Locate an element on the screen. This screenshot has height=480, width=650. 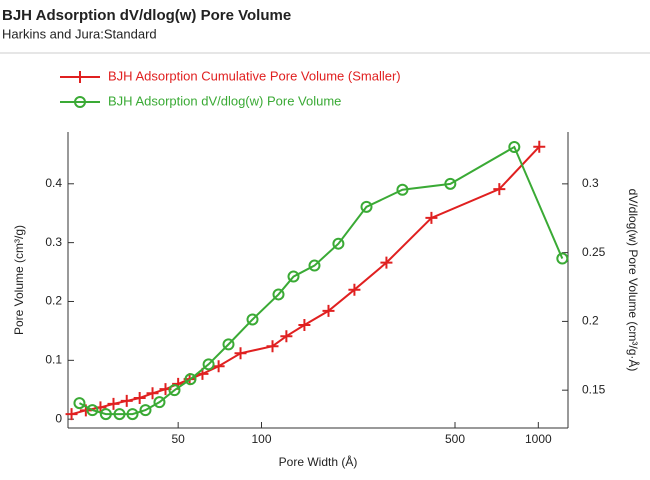
y2-tick-label: 0.2 is located at coordinates (590, 321).